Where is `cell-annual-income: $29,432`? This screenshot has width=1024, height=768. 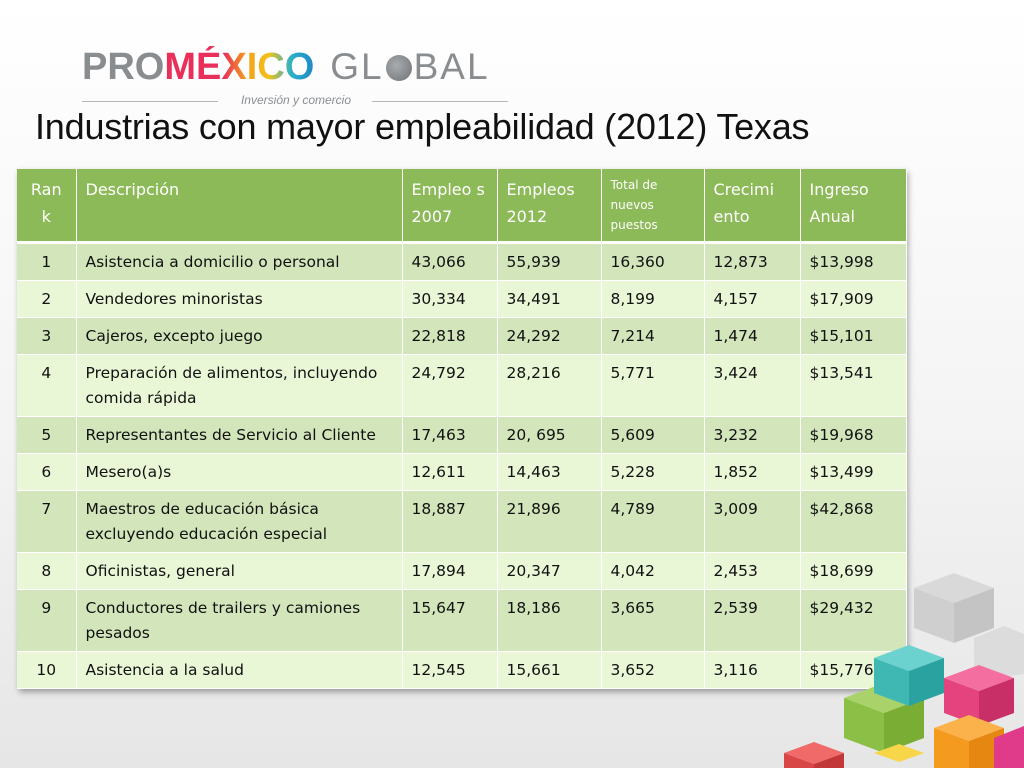
cell-annual-income: $29,432 is located at coordinates (853, 620).